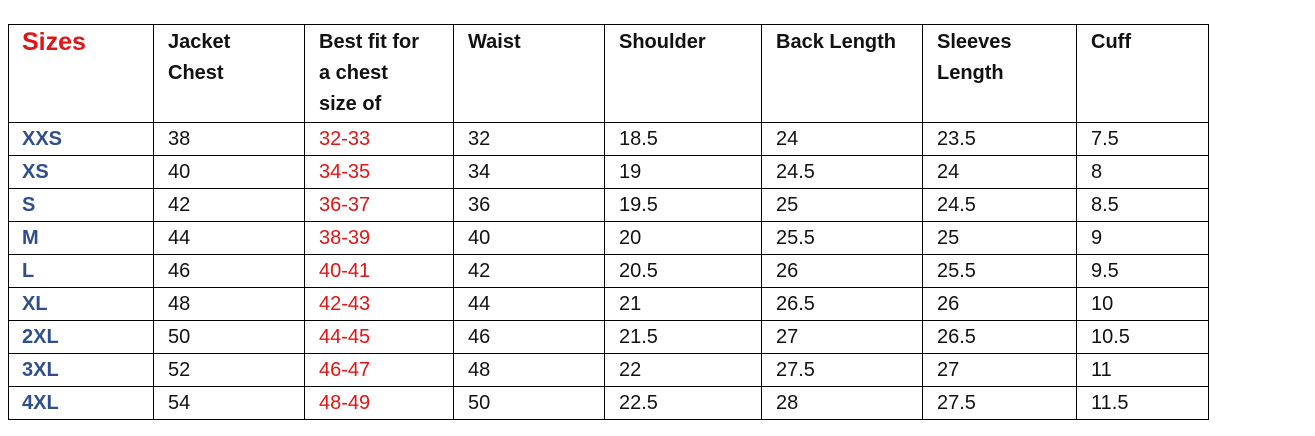 This screenshot has width=1315, height=436. Describe the element at coordinates (229, 403) in the screenshot. I see `cell-jacket-chest: 54` at that location.